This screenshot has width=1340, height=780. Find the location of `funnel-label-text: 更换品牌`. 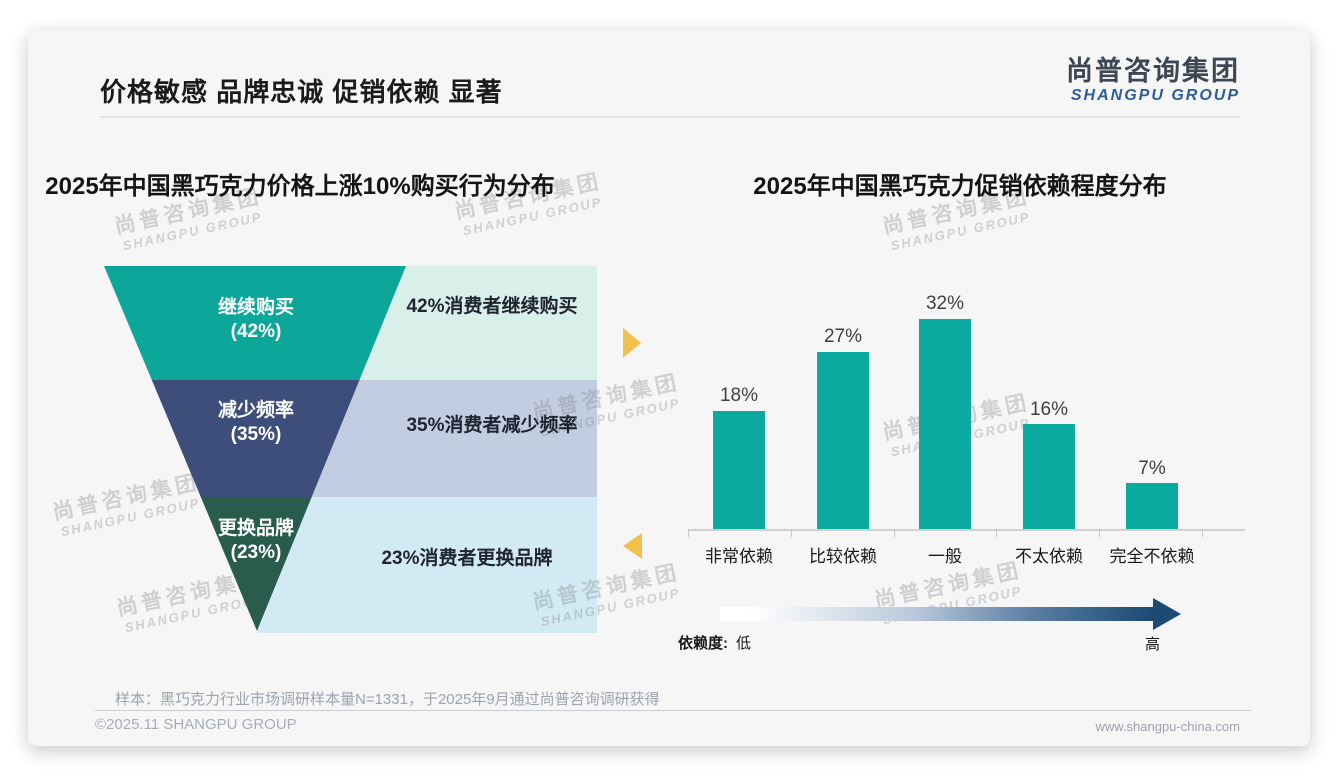

funnel-label-text: 更换品牌 is located at coordinates (255, 528).